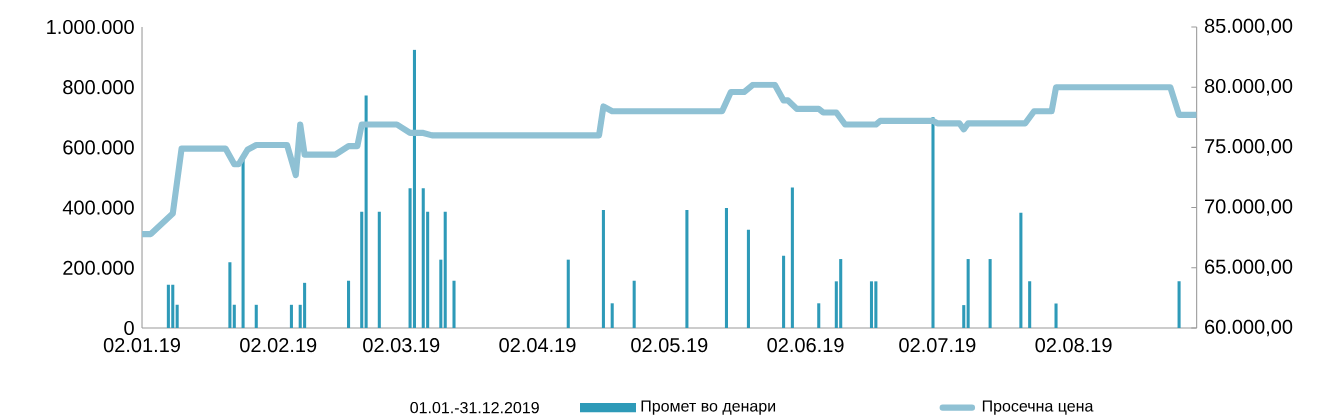 This screenshot has width=1332, height=417. I want to click on y2-tick-label: 85.000,00, so click(1248, 27).